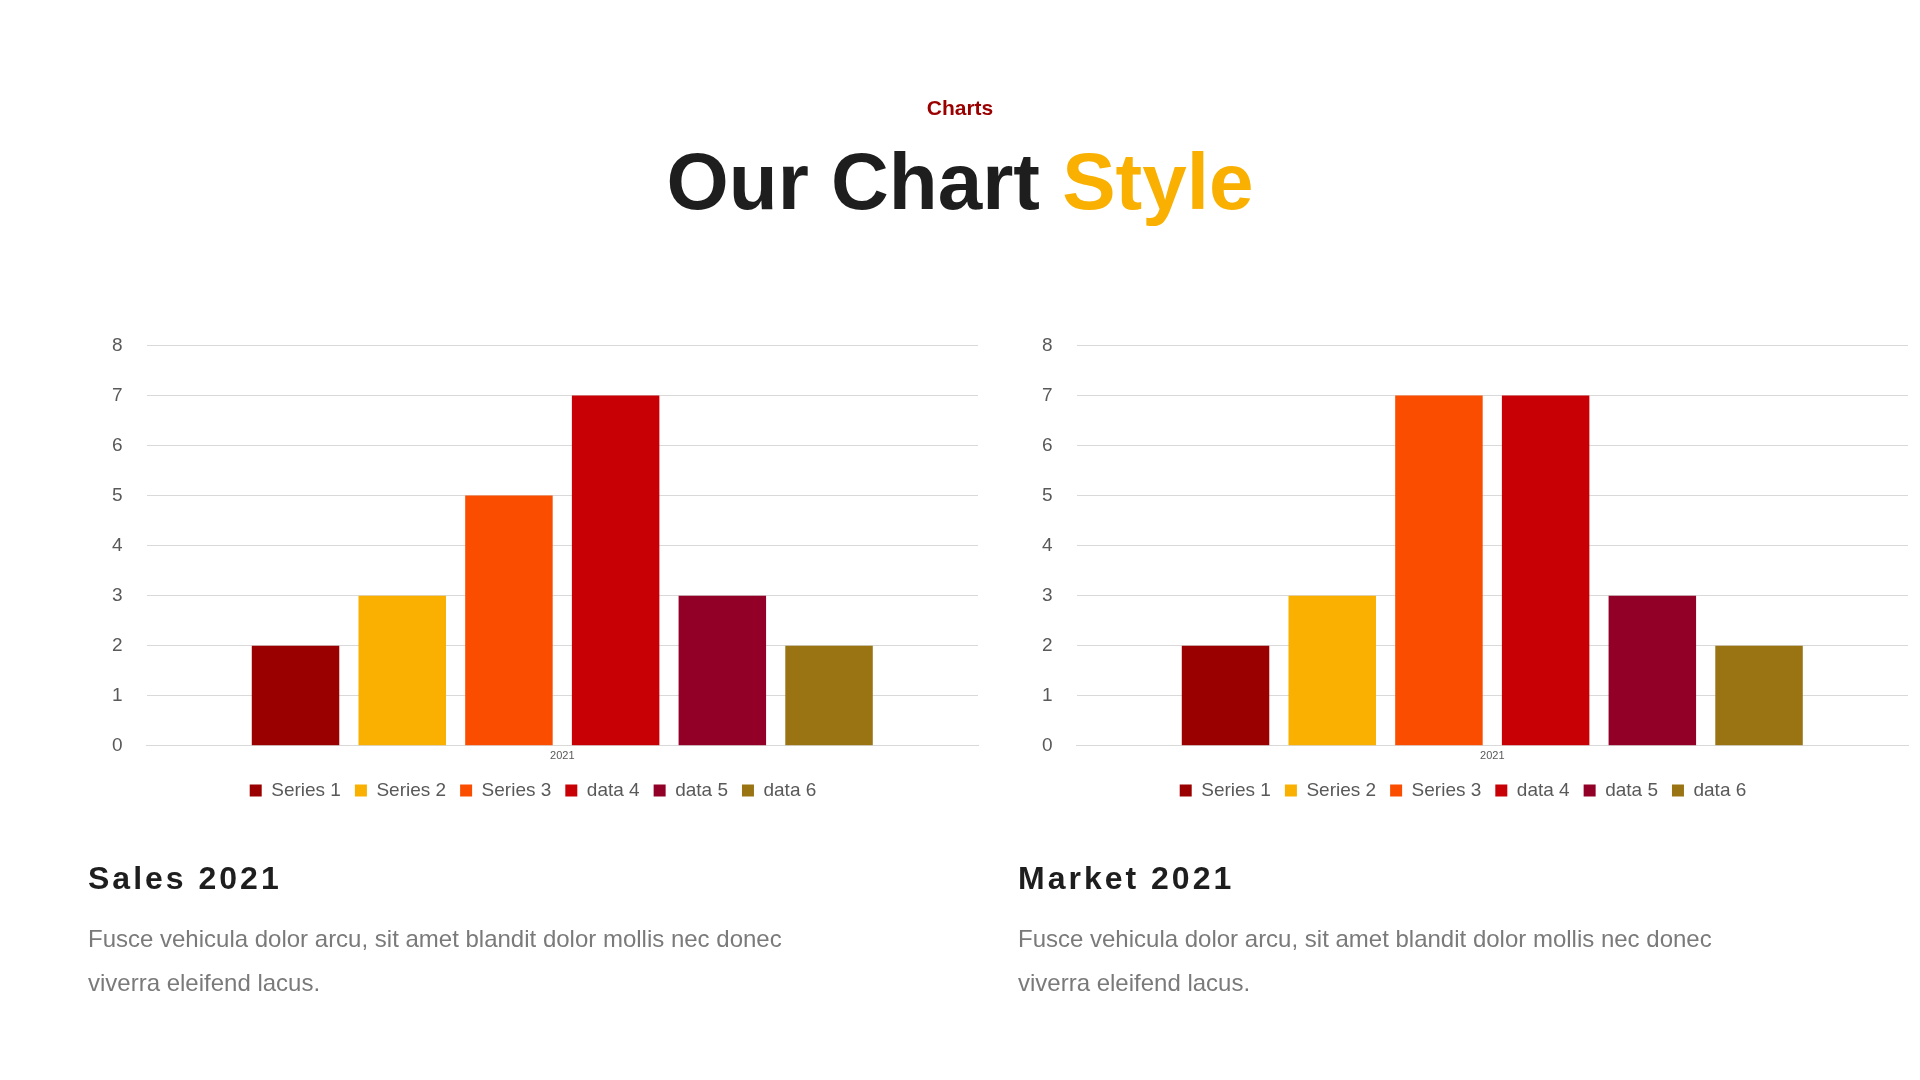 The width and height of the screenshot is (1920, 1080). I want to click on text: Charts, so click(960, 107).